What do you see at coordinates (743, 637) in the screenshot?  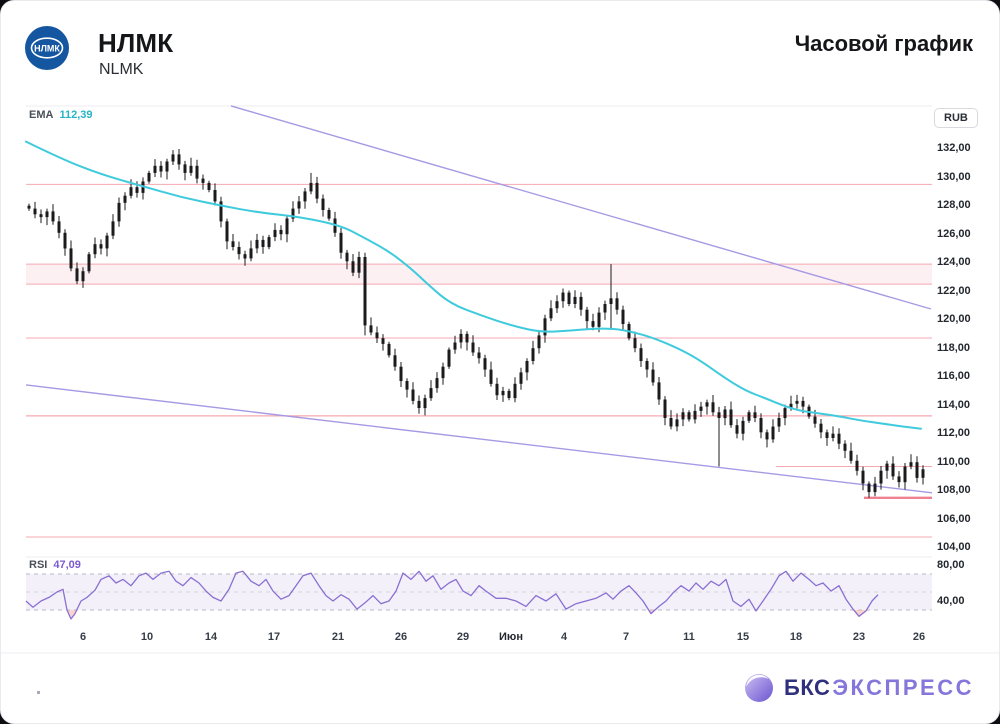 I see `time-tick-label: 15` at bounding box center [743, 637].